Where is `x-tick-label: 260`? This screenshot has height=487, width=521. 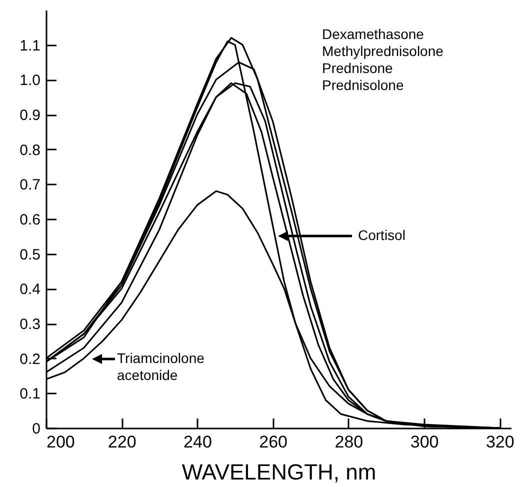
x-tick-label: 260 is located at coordinates (273, 442).